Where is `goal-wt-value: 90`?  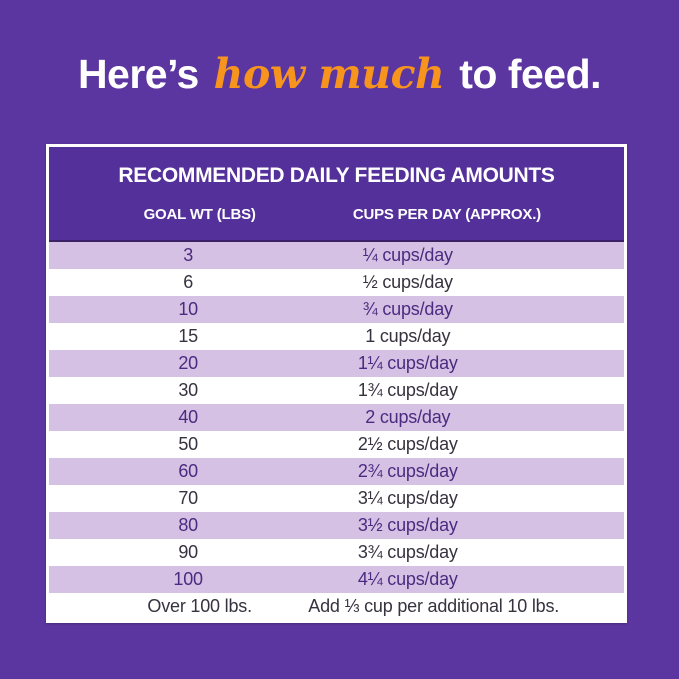
goal-wt-value: 90 is located at coordinates (188, 552).